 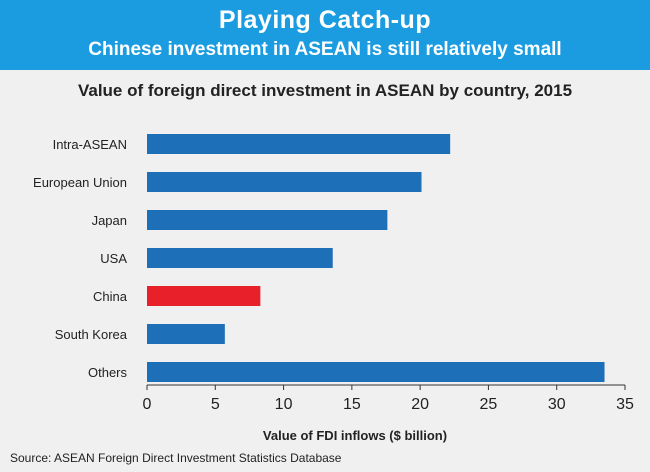 What do you see at coordinates (186, 334) in the screenshot?
I see `bar-south-korea` at bounding box center [186, 334].